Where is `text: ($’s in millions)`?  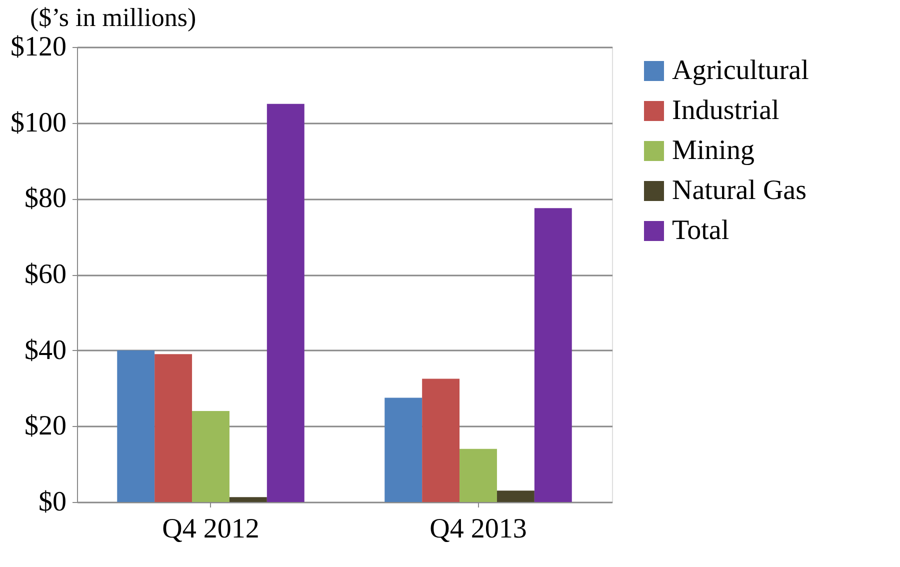
text: ($’s in millions) is located at coordinates (113, 17).